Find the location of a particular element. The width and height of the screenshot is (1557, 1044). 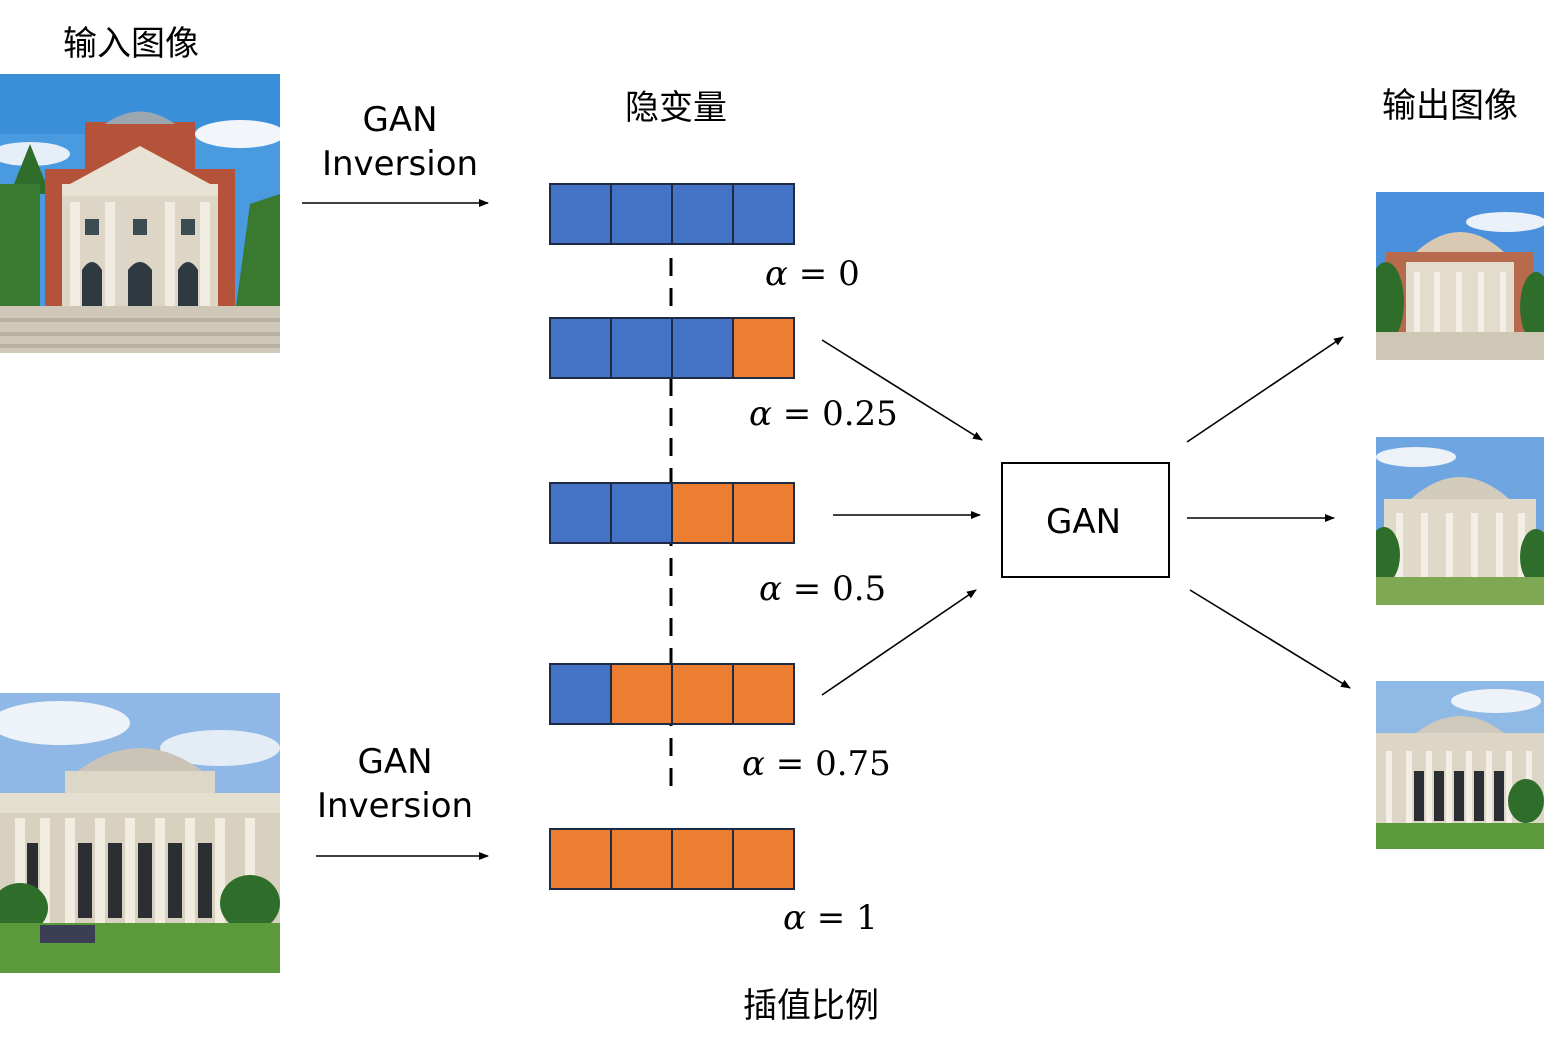

alpha-label-0: α = 0 is located at coordinates (812, 274).